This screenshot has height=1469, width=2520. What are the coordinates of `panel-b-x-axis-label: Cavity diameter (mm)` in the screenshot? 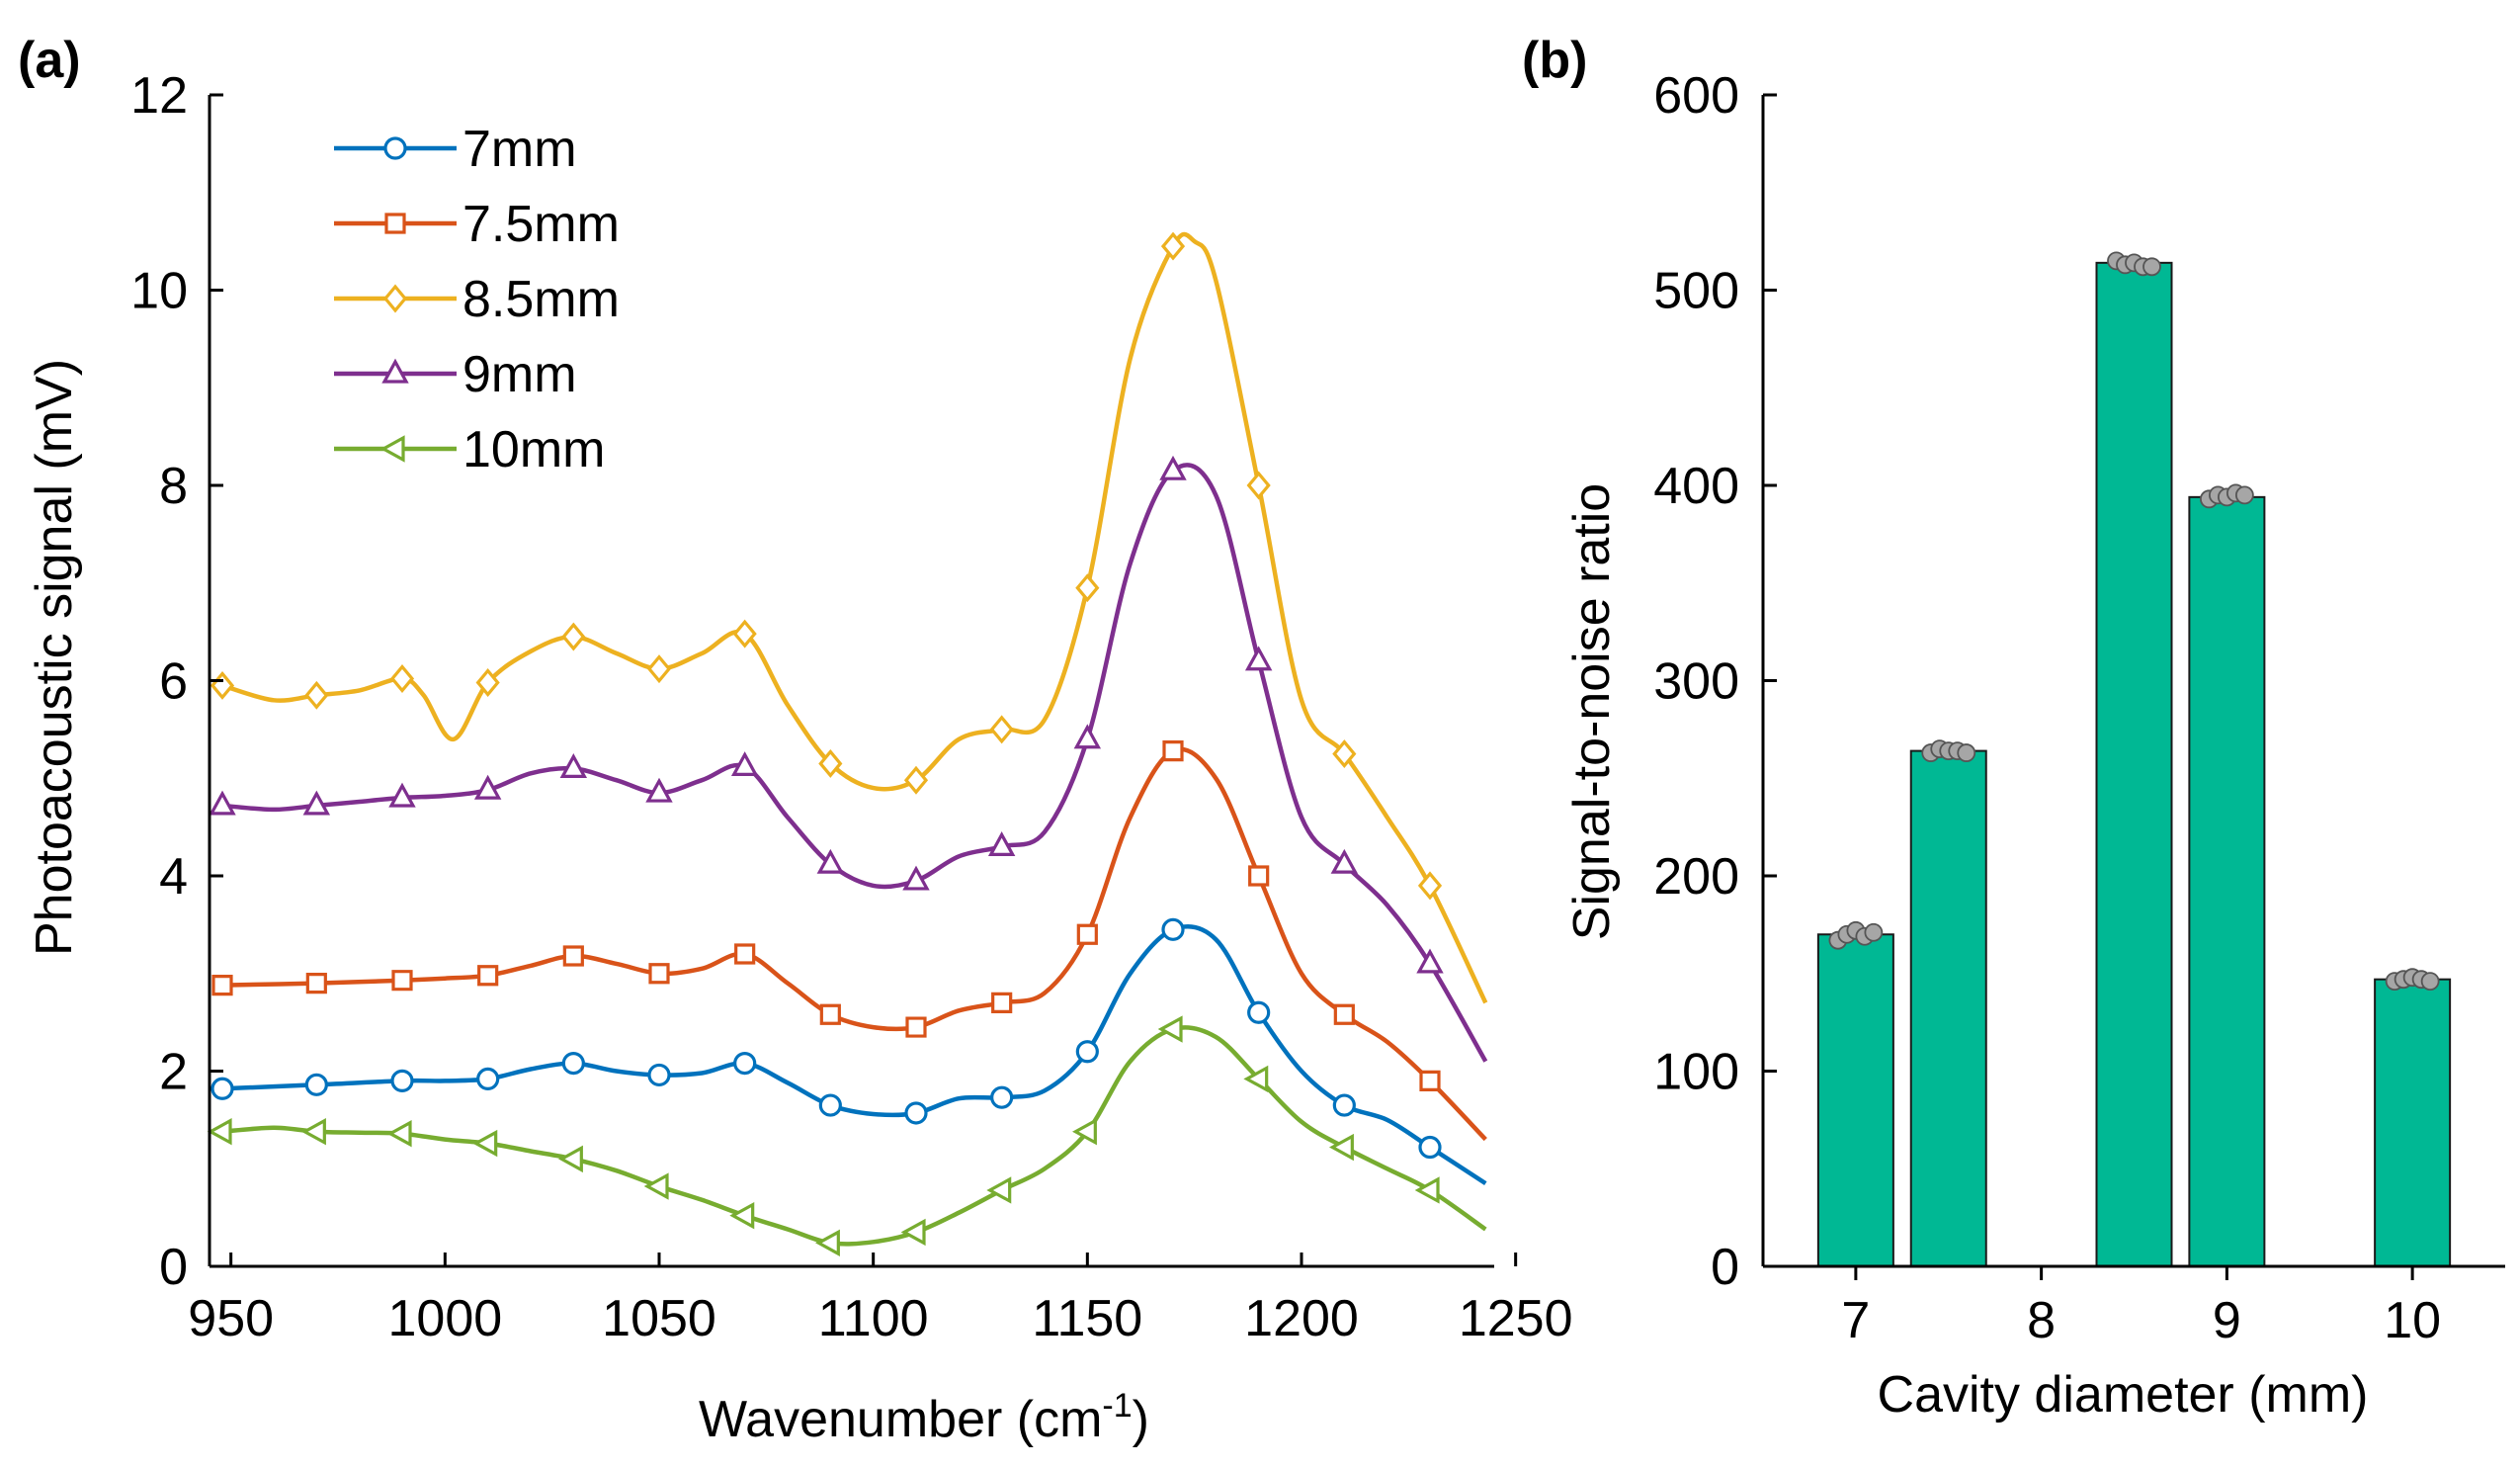 It's located at (2123, 1395).